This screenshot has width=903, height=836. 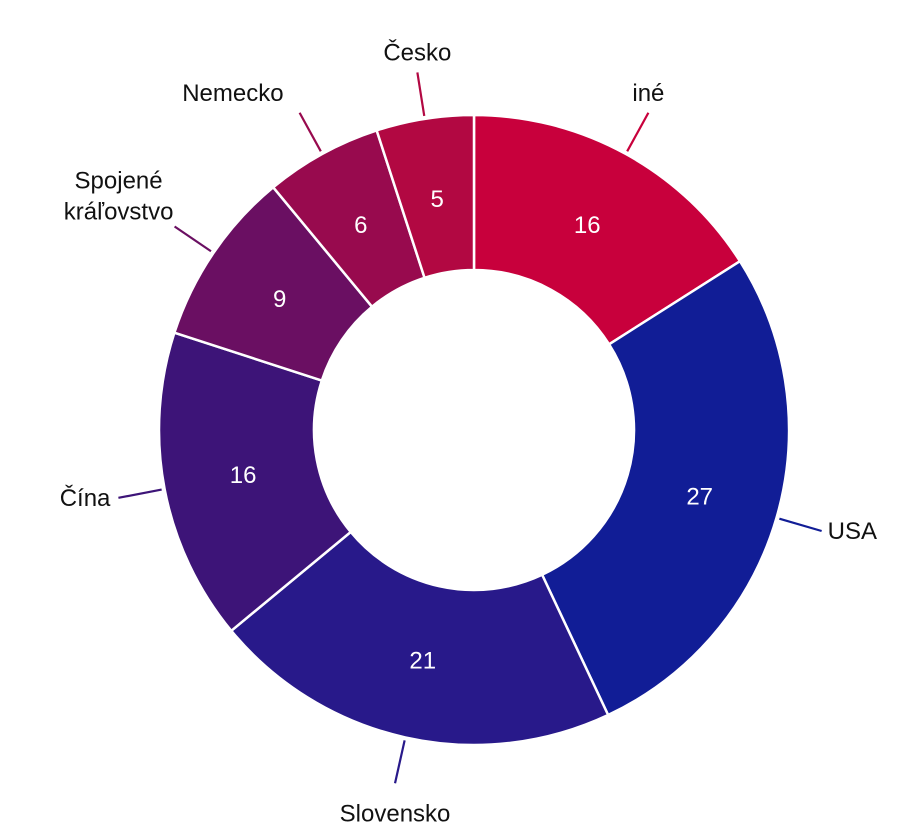 I want to click on value-label-nemecko: 6, so click(x=360, y=225).